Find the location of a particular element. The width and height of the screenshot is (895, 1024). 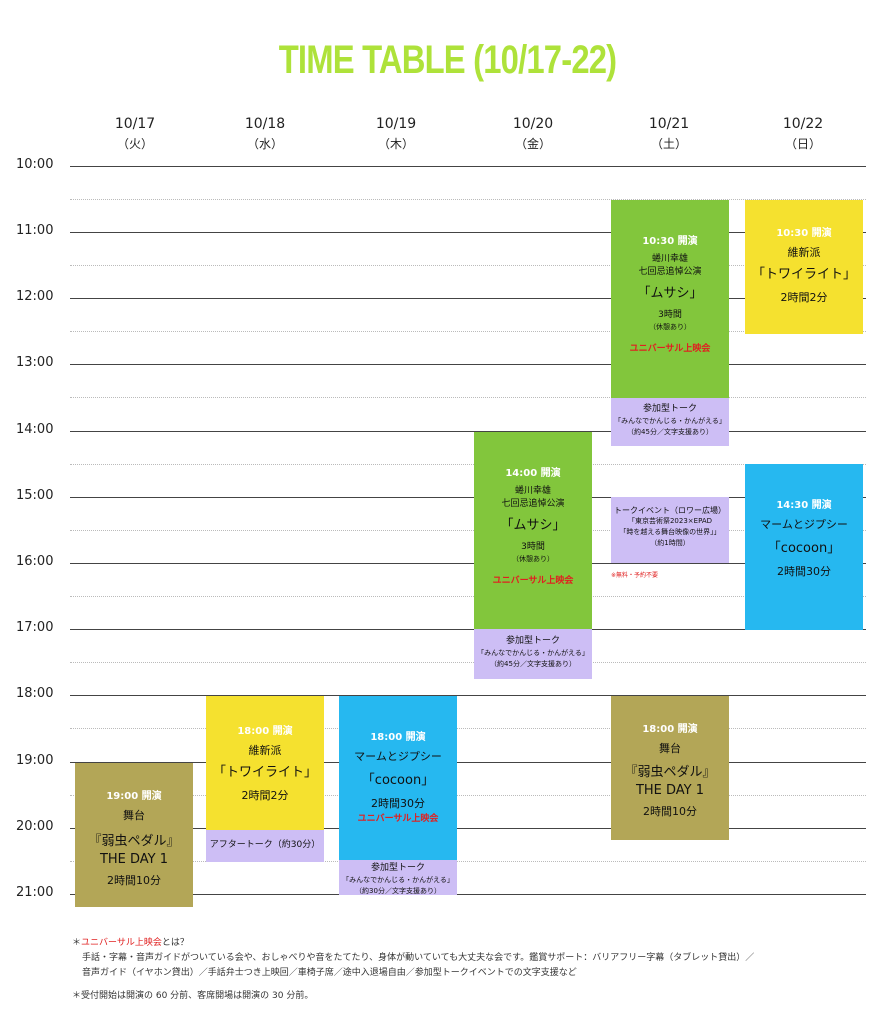

time-label: 16:00 is located at coordinates (35, 561).